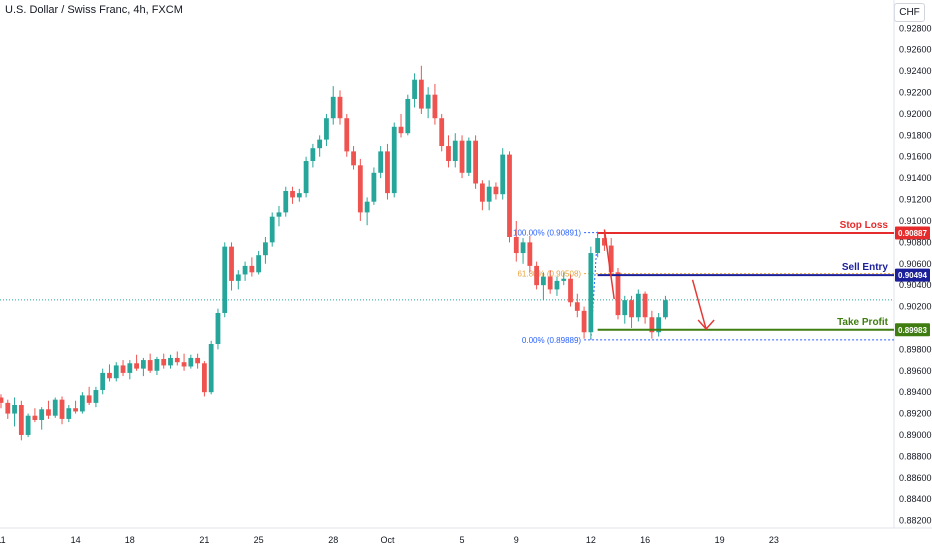 This screenshot has height=550, width=932. Describe the element at coordinates (915, 157) in the screenshot. I see `price-tick-label: 0.91600` at that location.